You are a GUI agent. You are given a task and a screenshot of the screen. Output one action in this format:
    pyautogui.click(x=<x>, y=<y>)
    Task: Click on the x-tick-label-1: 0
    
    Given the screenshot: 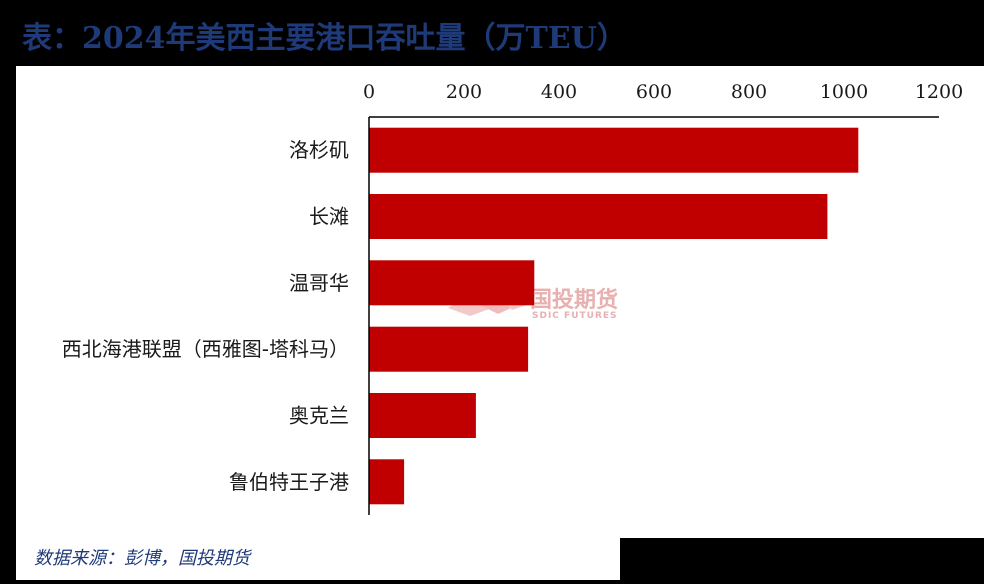 What is the action you would take?
    pyautogui.click(x=369, y=92)
    